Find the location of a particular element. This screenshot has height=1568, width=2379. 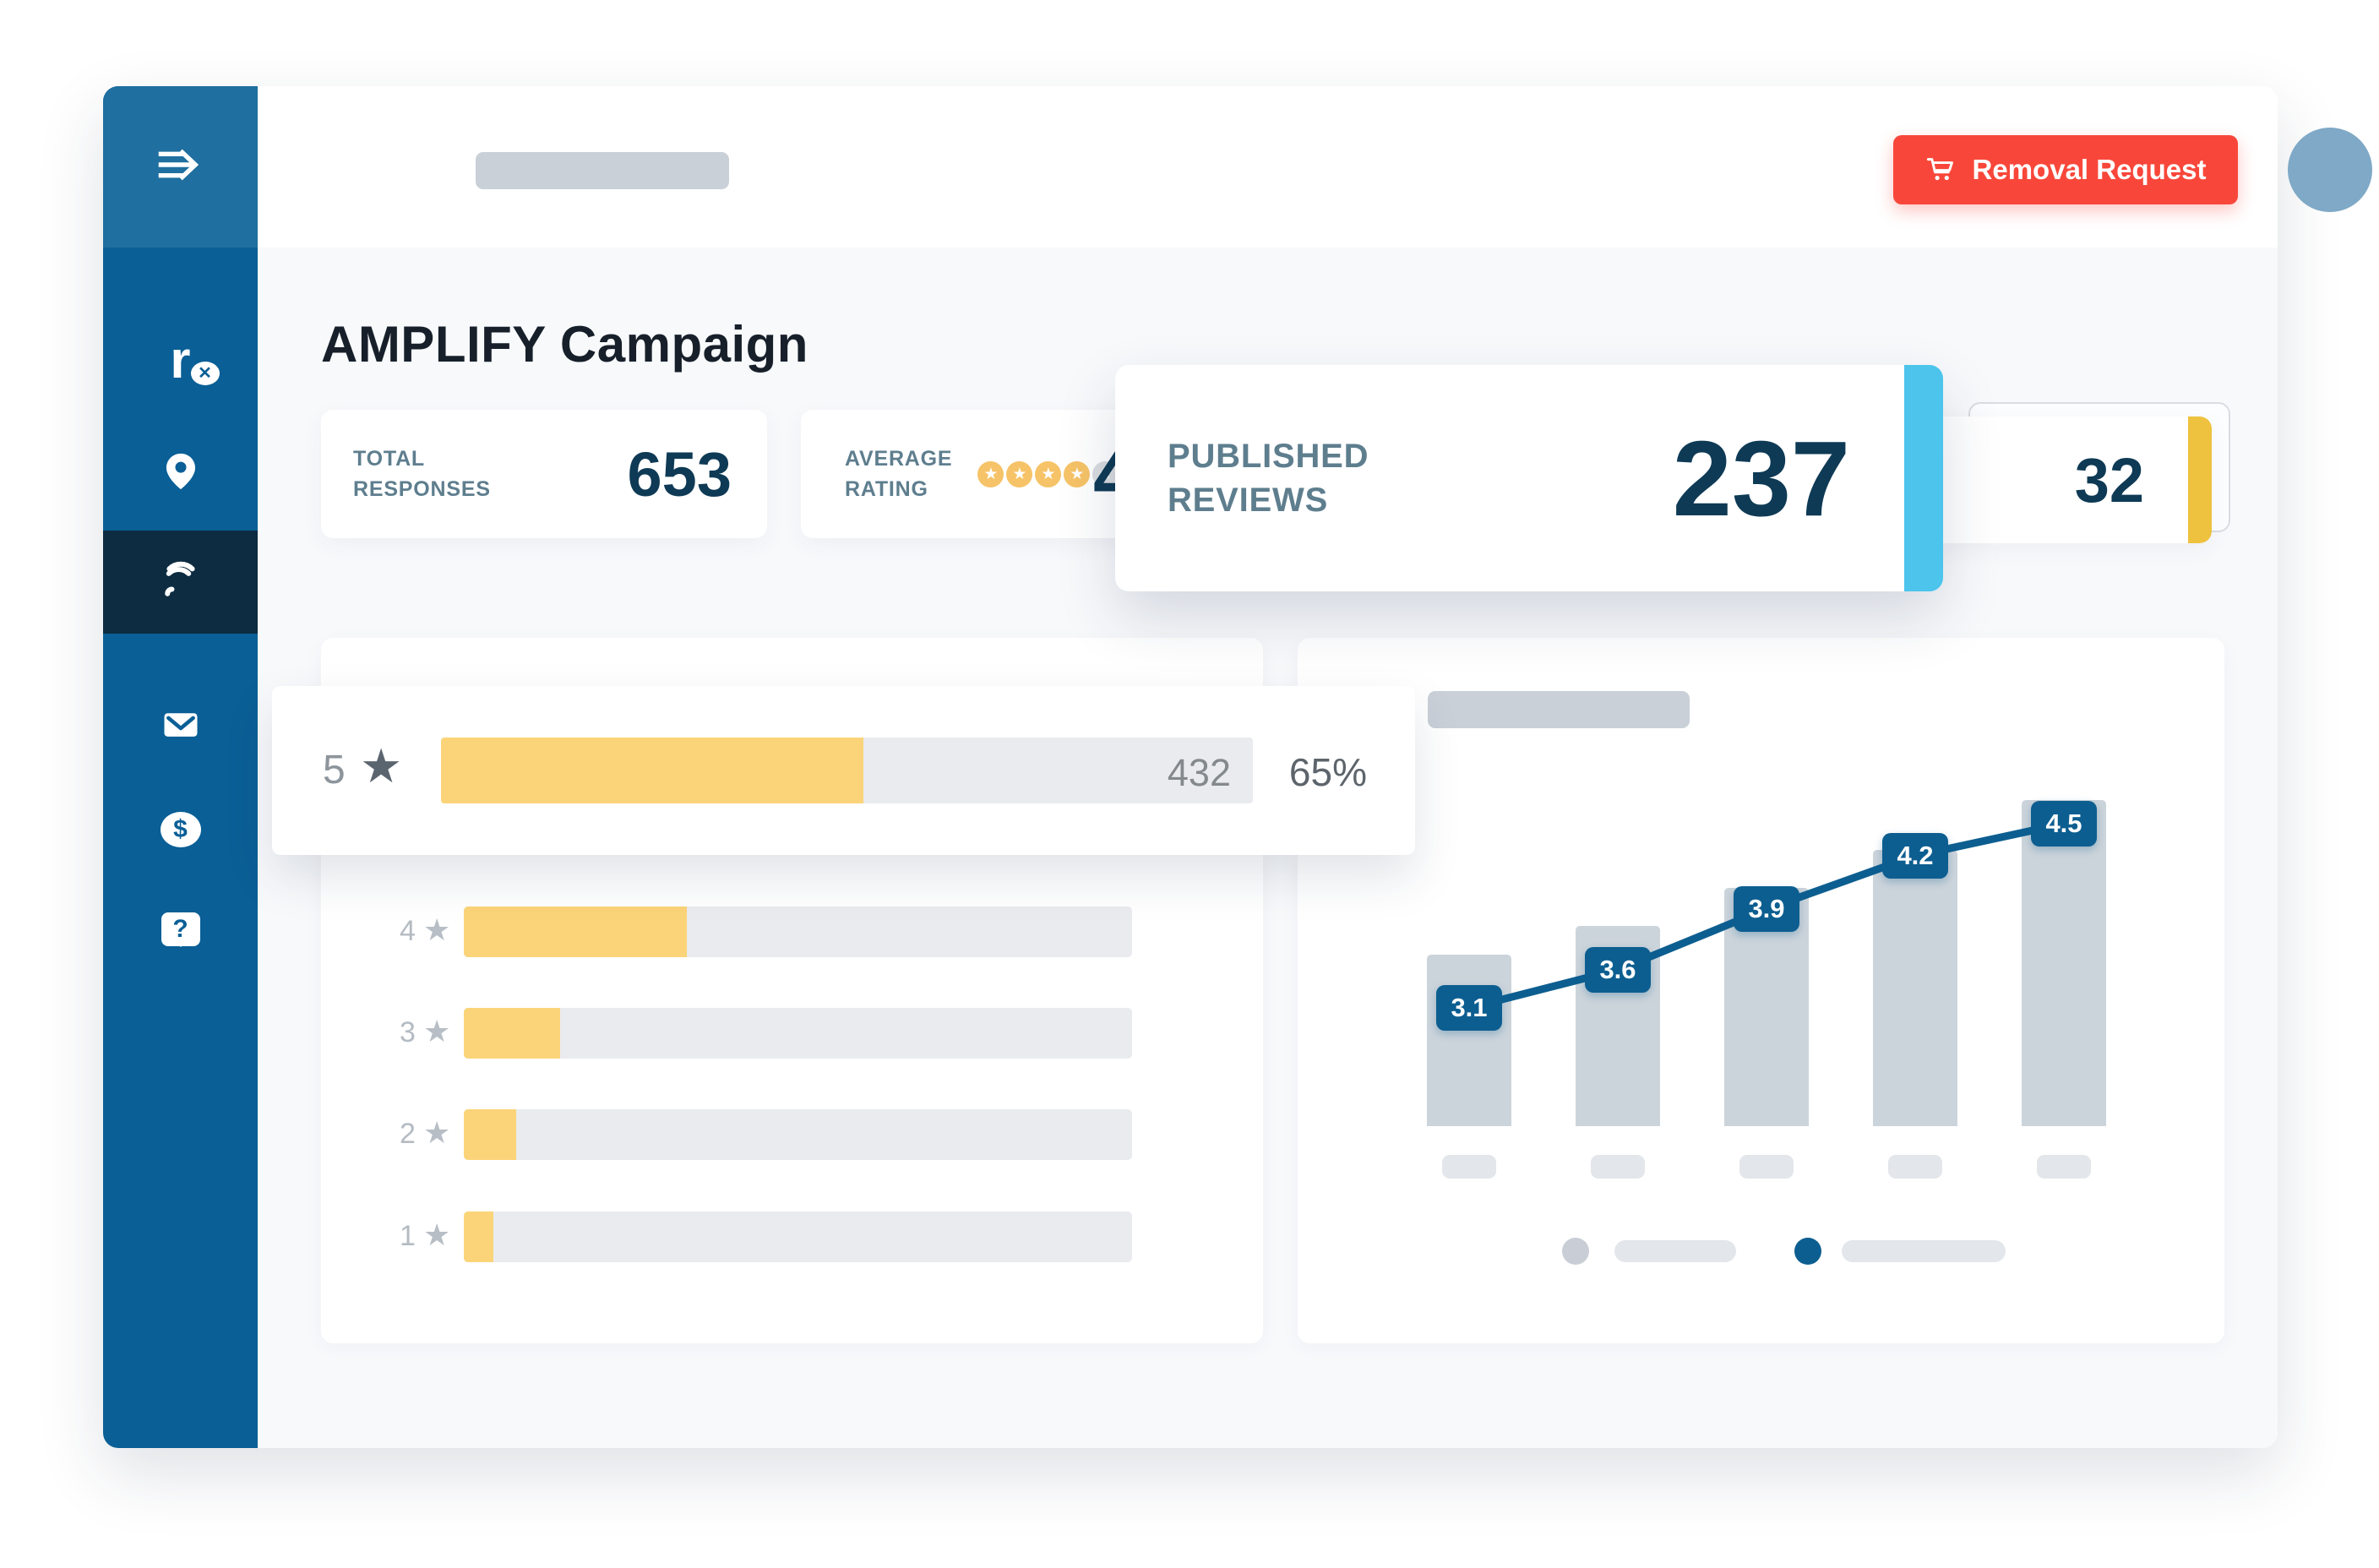

data-point-label: 3.6 is located at coordinates (1618, 970).